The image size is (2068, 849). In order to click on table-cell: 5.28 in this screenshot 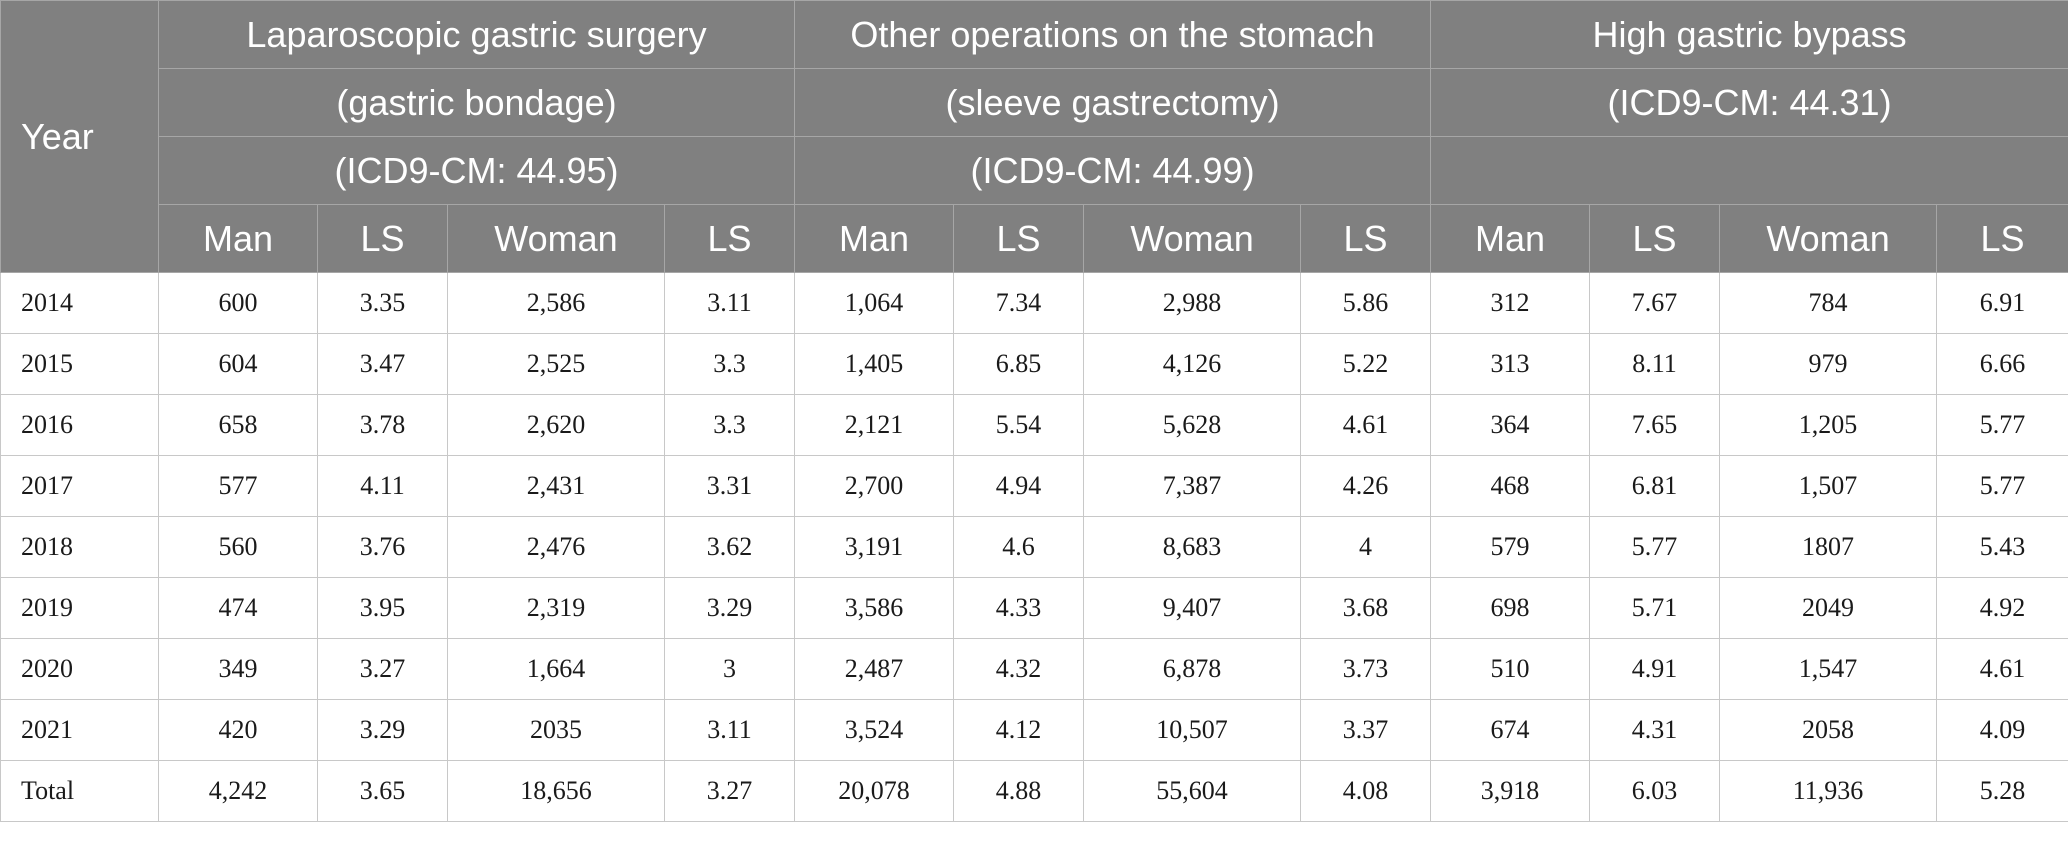, I will do `click(2002, 791)`.